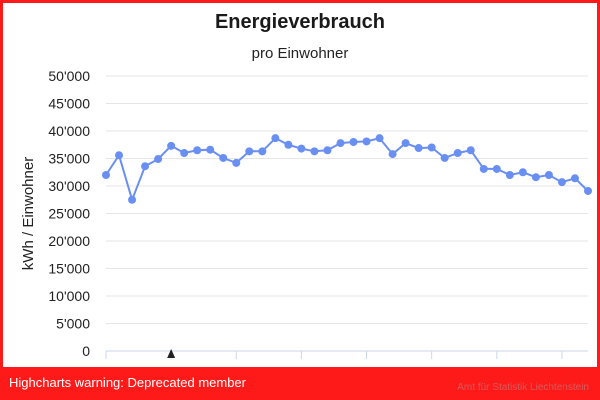  What do you see at coordinates (127, 382) in the screenshot?
I see `warning-text: Highcharts warning: Deprecated member` at bounding box center [127, 382].